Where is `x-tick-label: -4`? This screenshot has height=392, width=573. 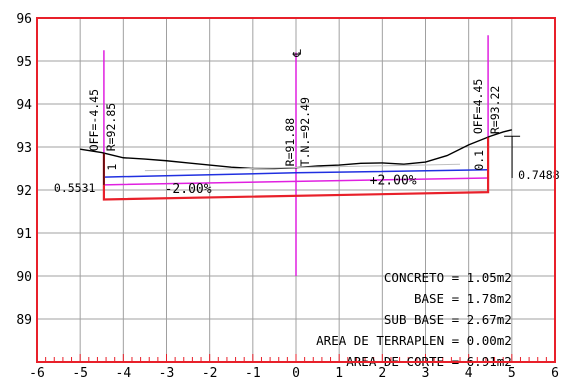 x-tick-label: -4 is located at coordinates (124, 373).